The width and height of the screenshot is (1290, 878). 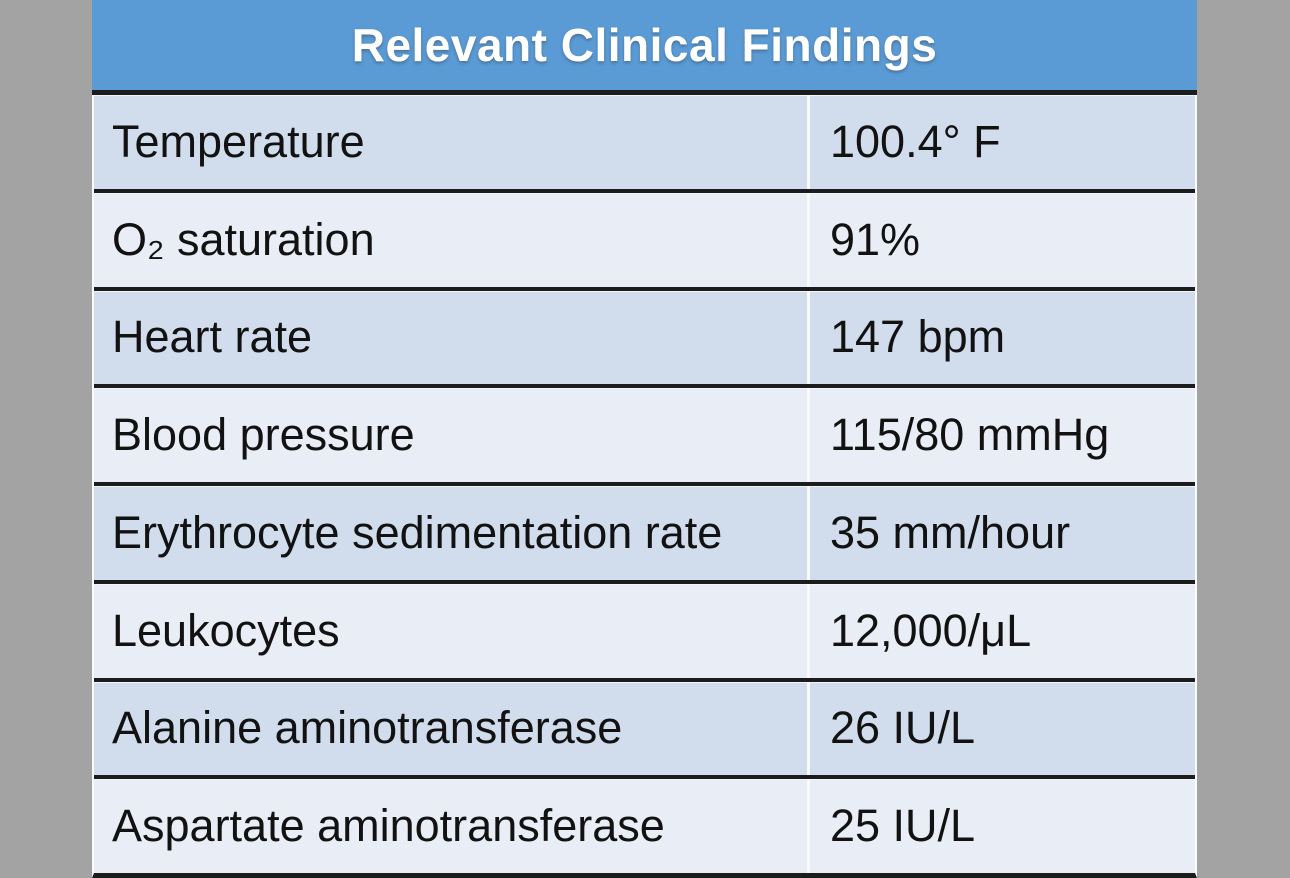 What do you see at coordinates (452, 239) in the screenshot?
I see `finding-label: O₂ saturation` at bounding box center [452, 239].